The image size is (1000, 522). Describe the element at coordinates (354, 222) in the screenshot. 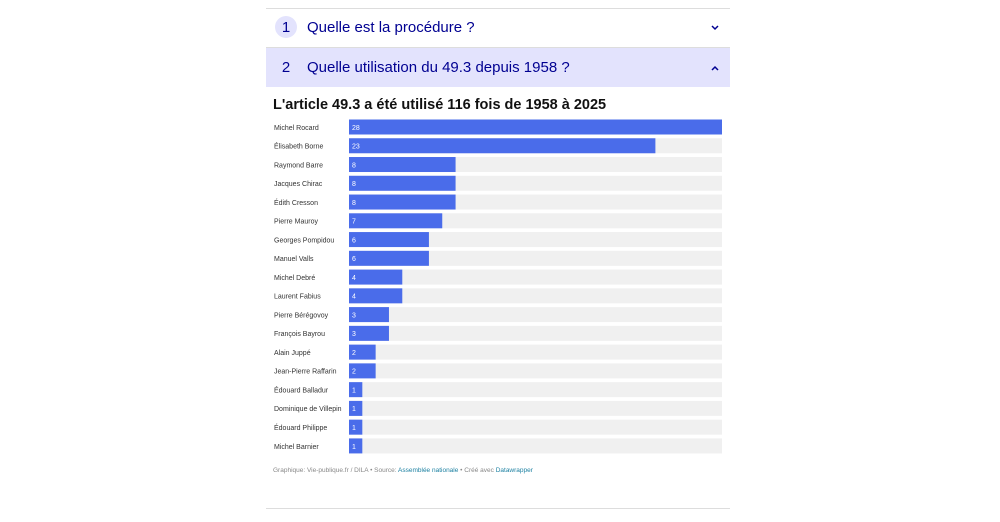

I see `value-label: 7` at that location.